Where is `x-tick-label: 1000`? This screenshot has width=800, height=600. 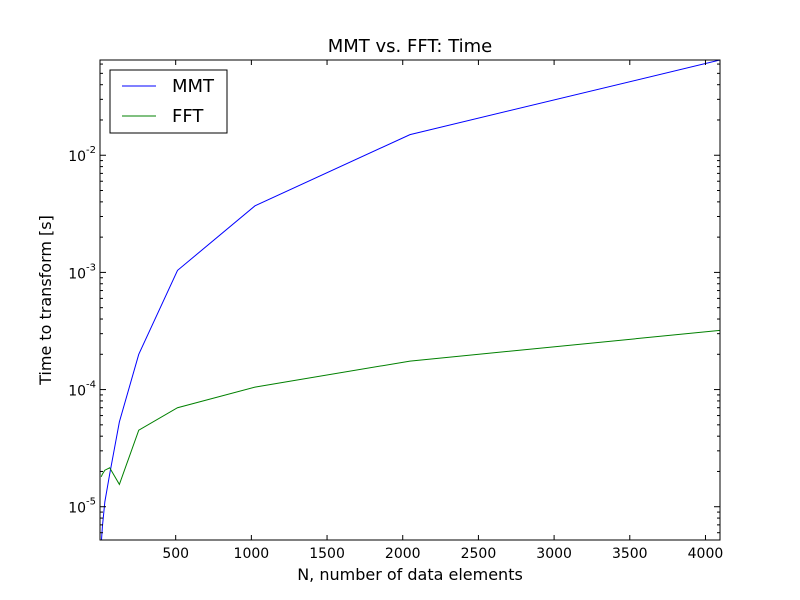 x-tick-label: 1000 is located at coordinates (252, 554).